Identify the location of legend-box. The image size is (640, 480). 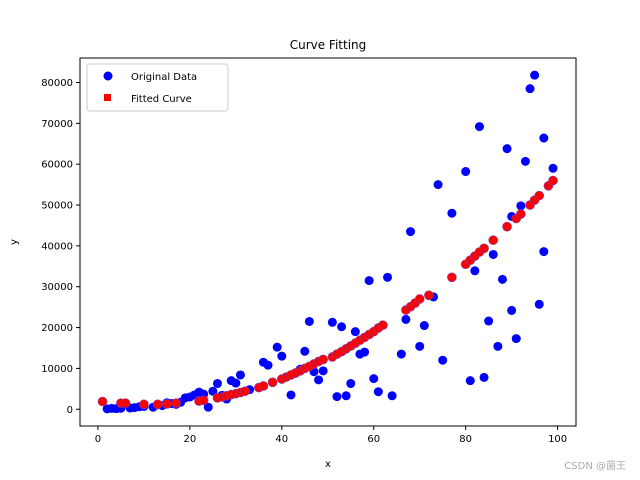
(157, 87).